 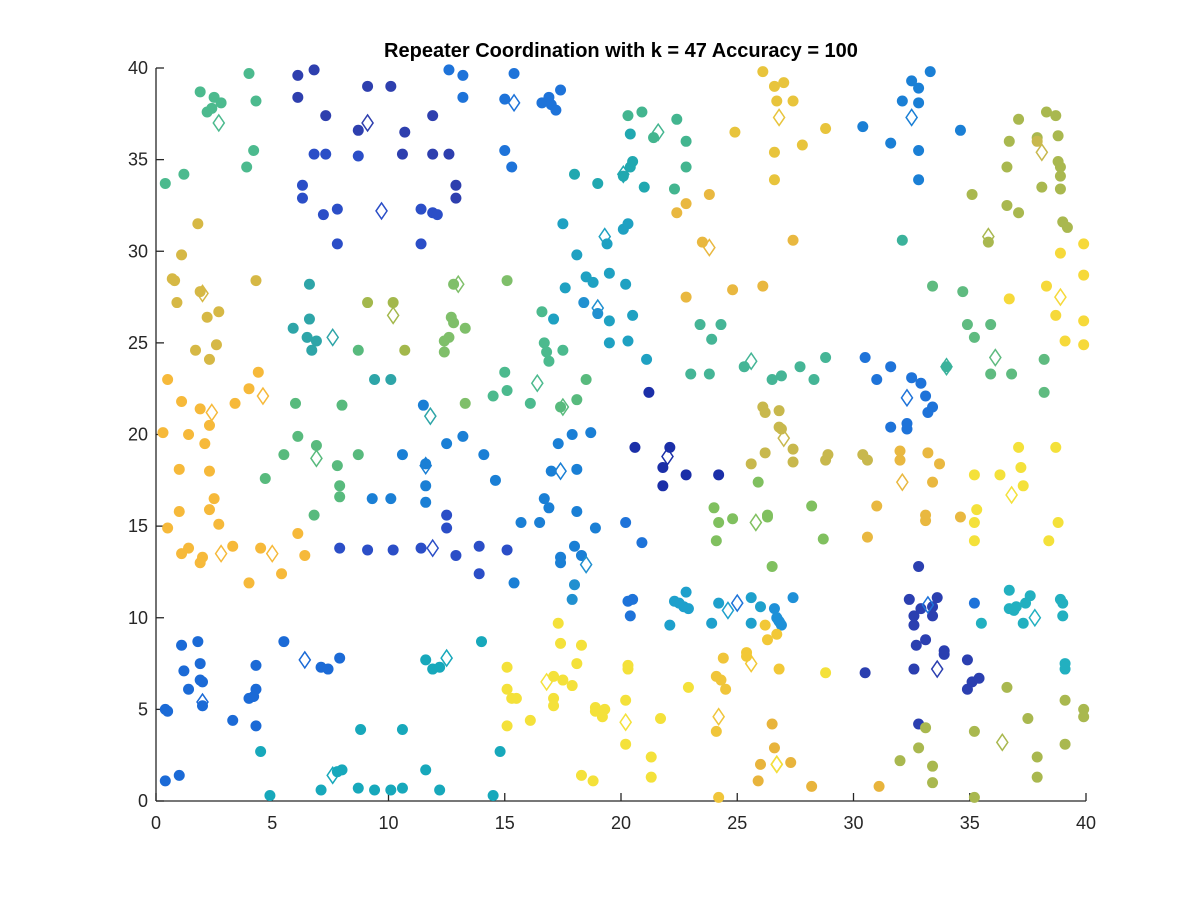 I want to click on x-tick-label: 0, so click(x=156, y=823).